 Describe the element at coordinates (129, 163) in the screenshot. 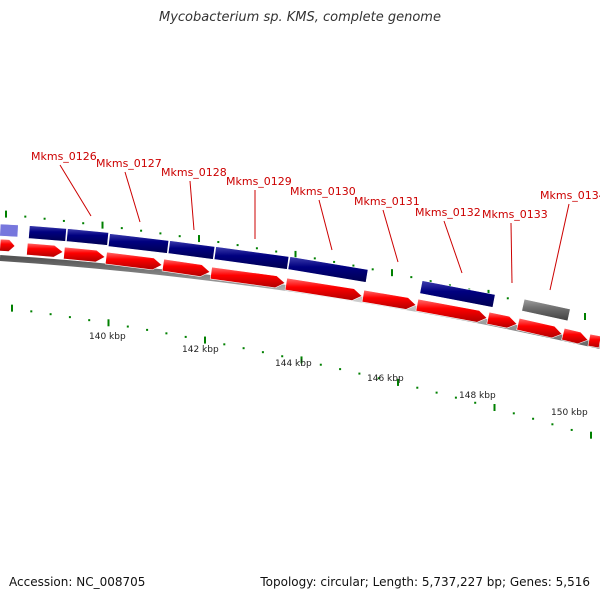

I see `gene-label: Mkms_0127` at that location.